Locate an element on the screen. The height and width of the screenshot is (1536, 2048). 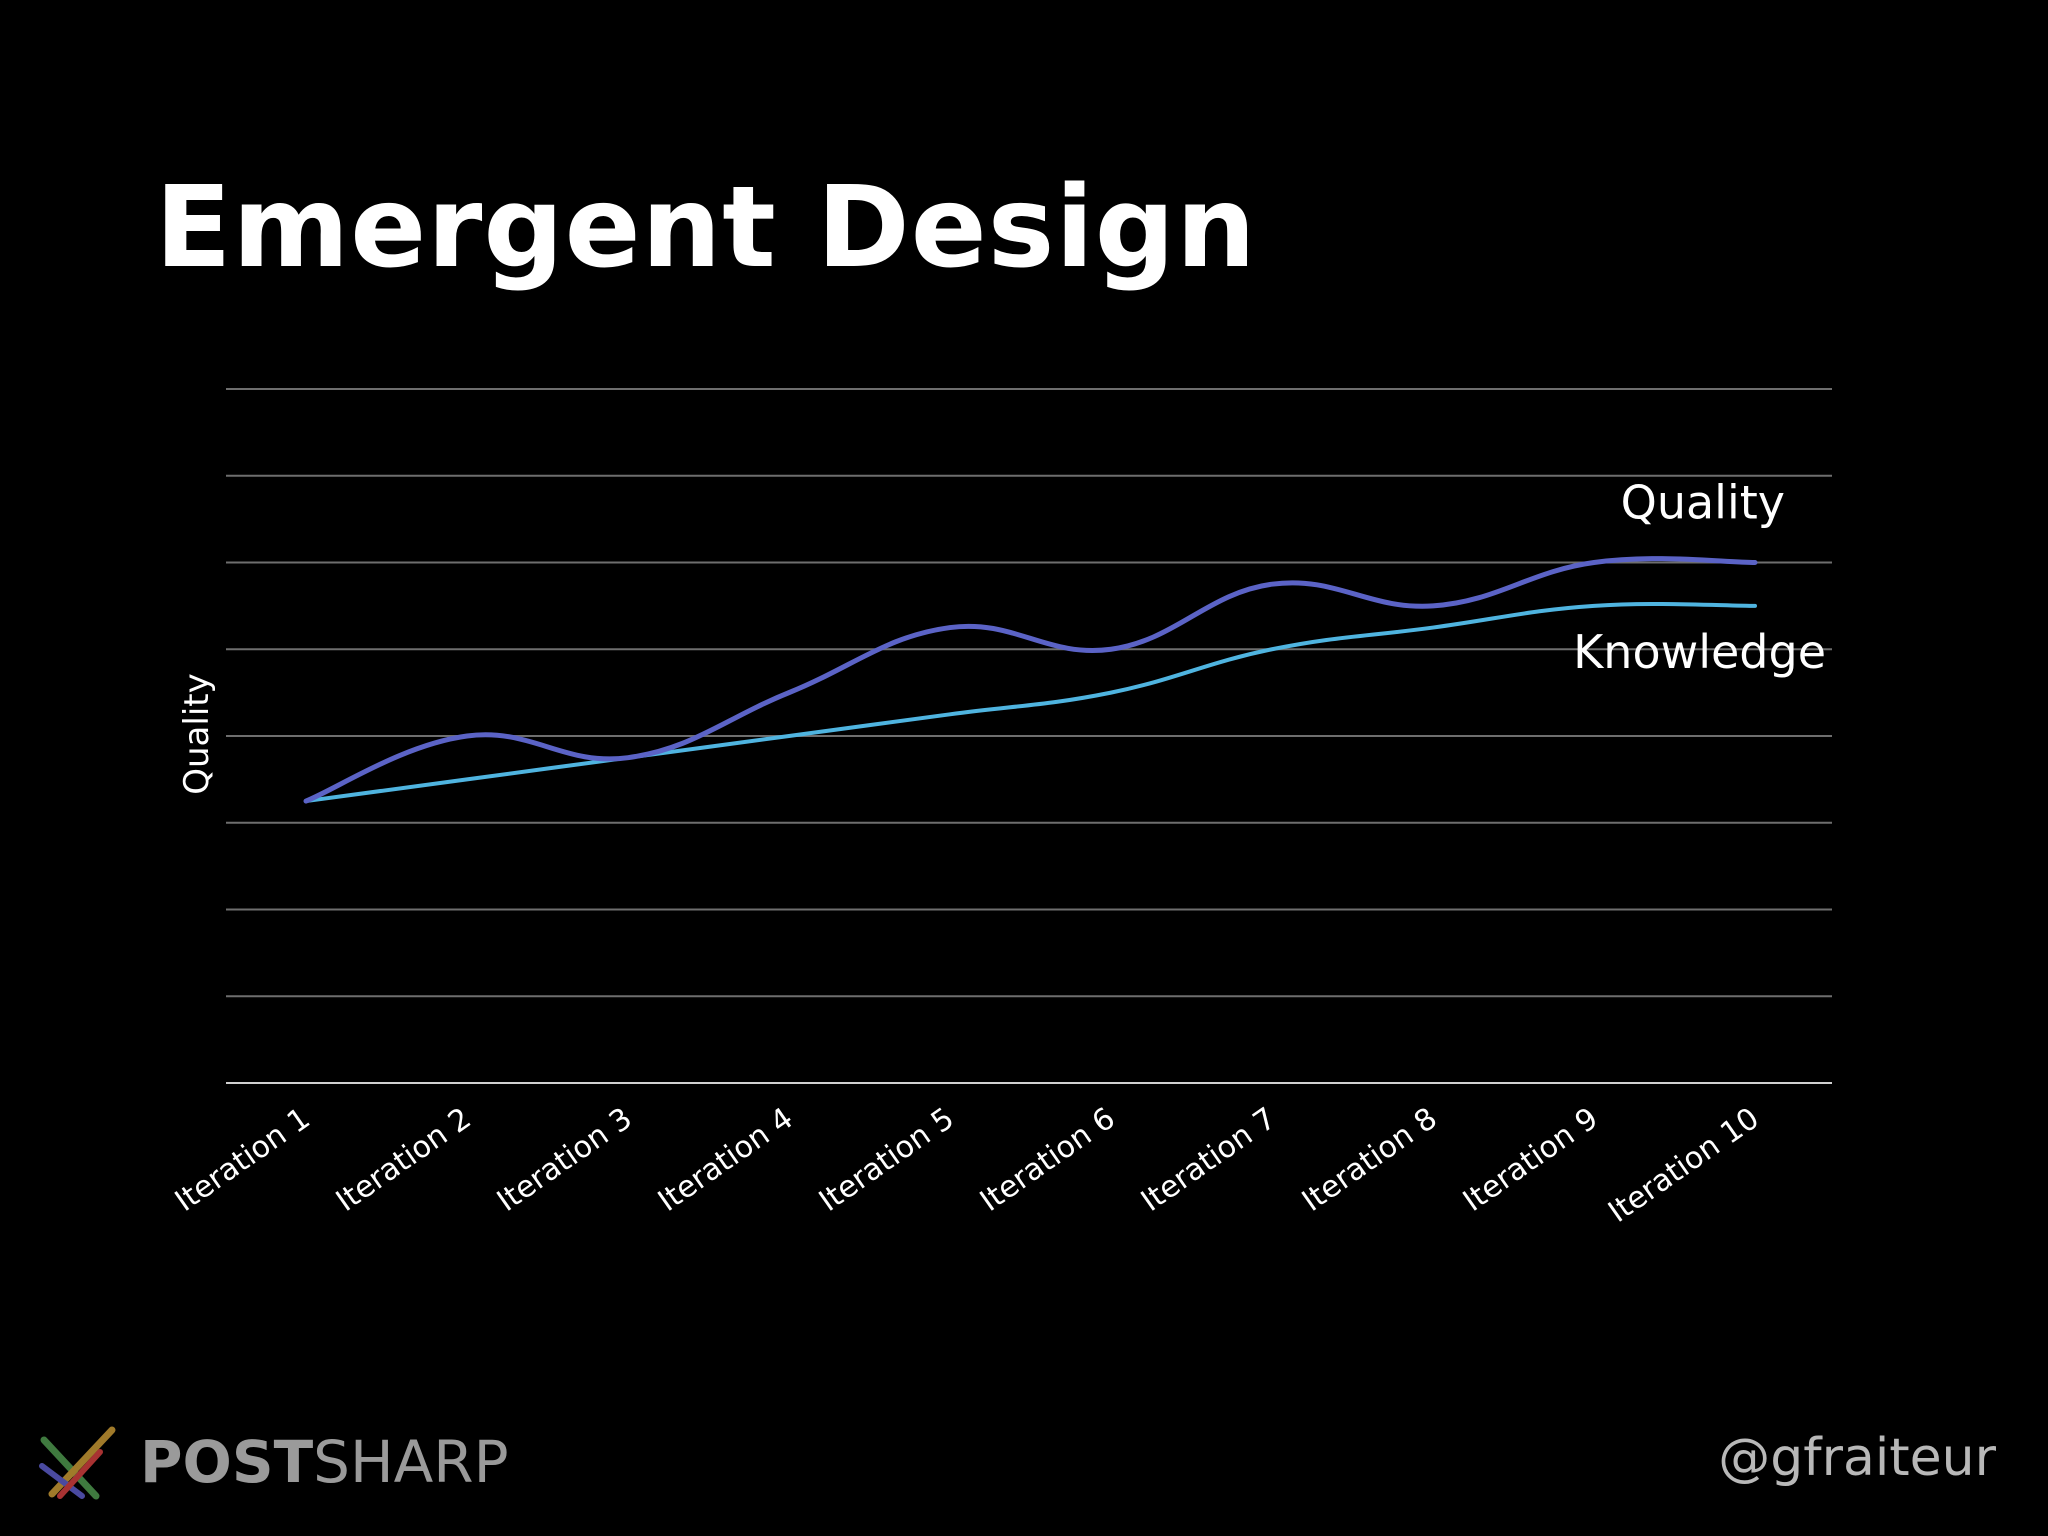
x-tick-label: Iteration 2 is located at coordinates (404, 1160).